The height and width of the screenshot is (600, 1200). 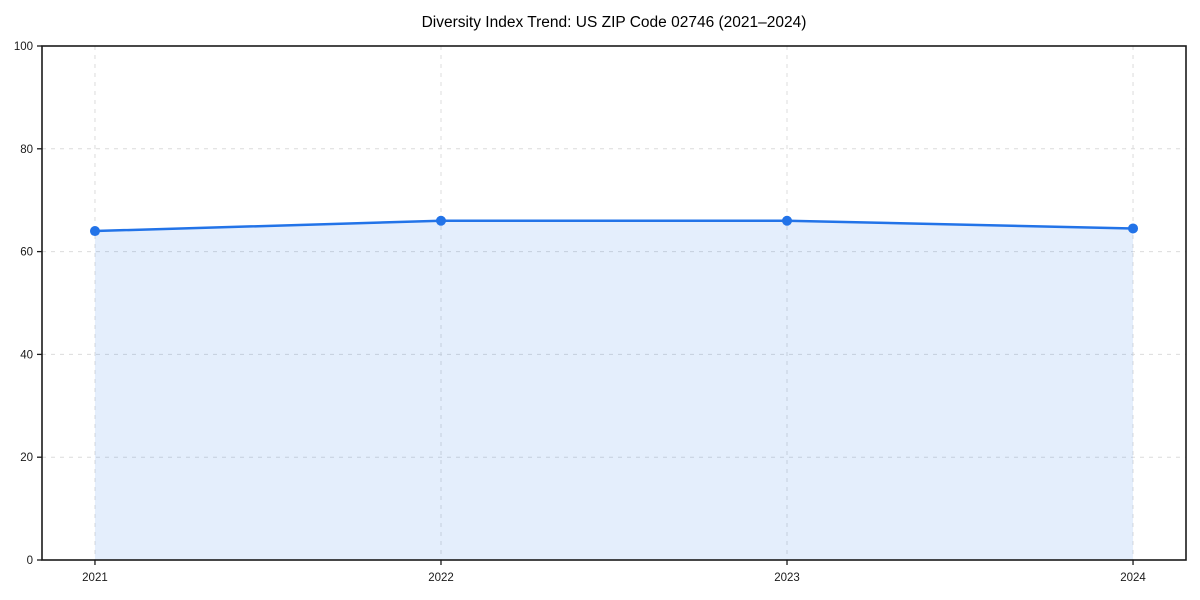 What do you see at coordinates (30, 561) in the screenshot?
I see `y-tick-label: 0` at bounding box center [30, 561].